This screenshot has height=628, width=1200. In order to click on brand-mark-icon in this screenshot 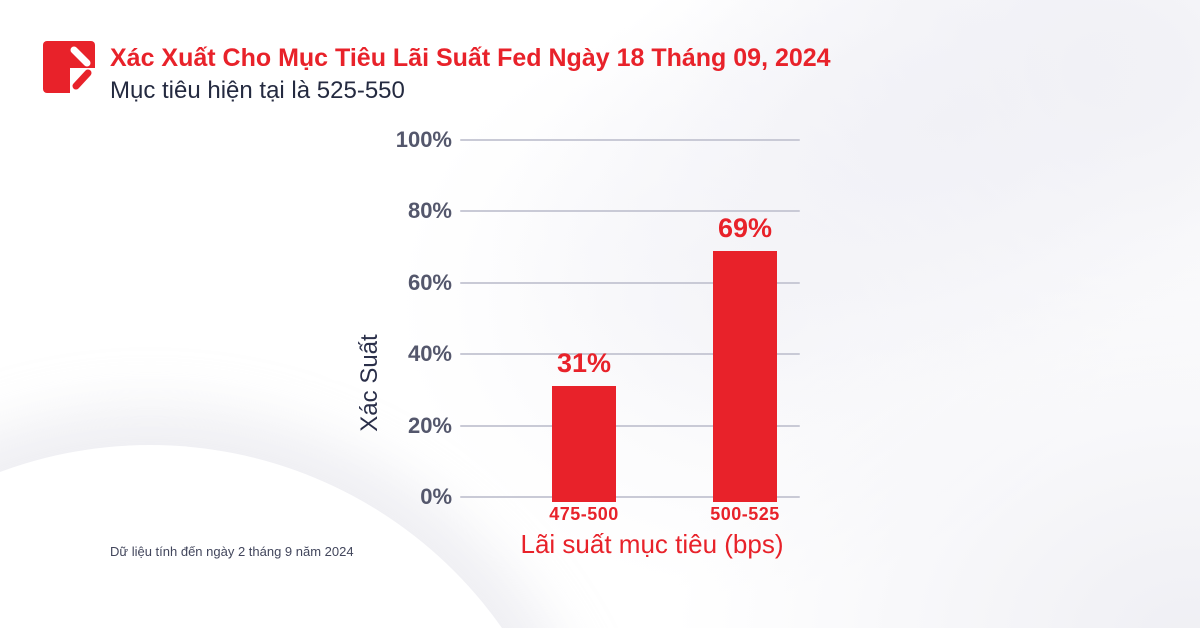, I will do `click(69, 67)`.